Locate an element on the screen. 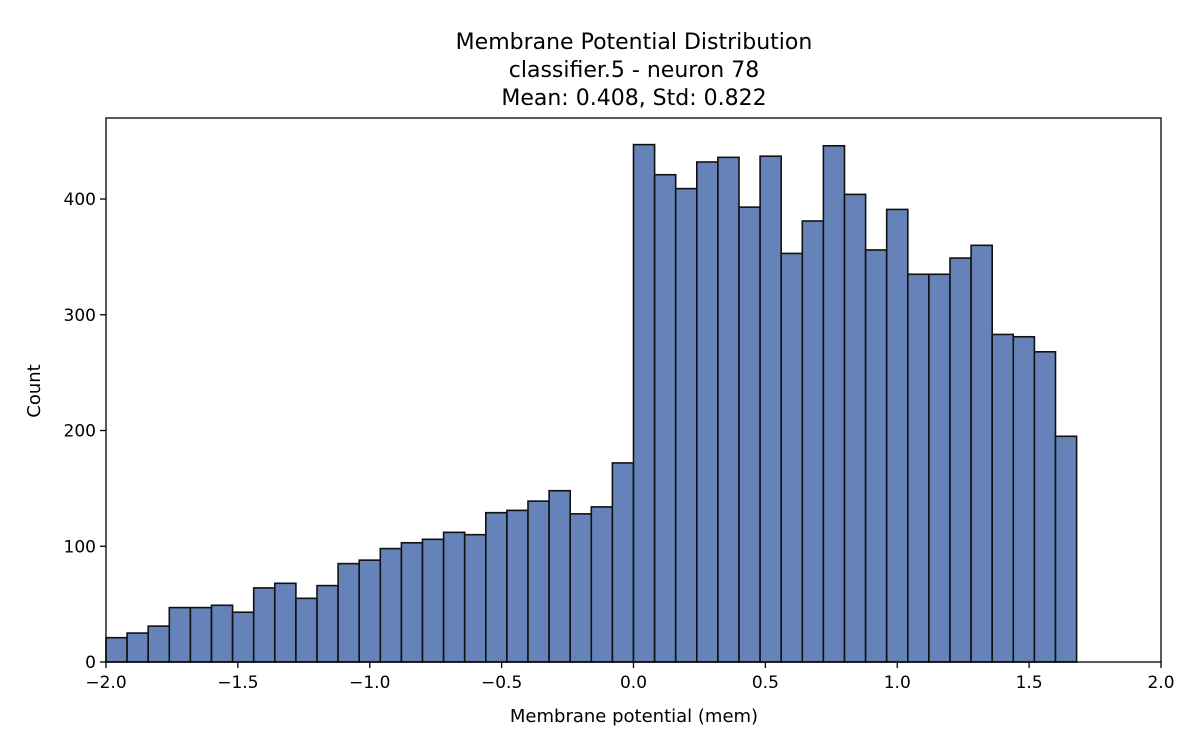  x-tick-label: 1.5 is located at coordinates (1029, 683).